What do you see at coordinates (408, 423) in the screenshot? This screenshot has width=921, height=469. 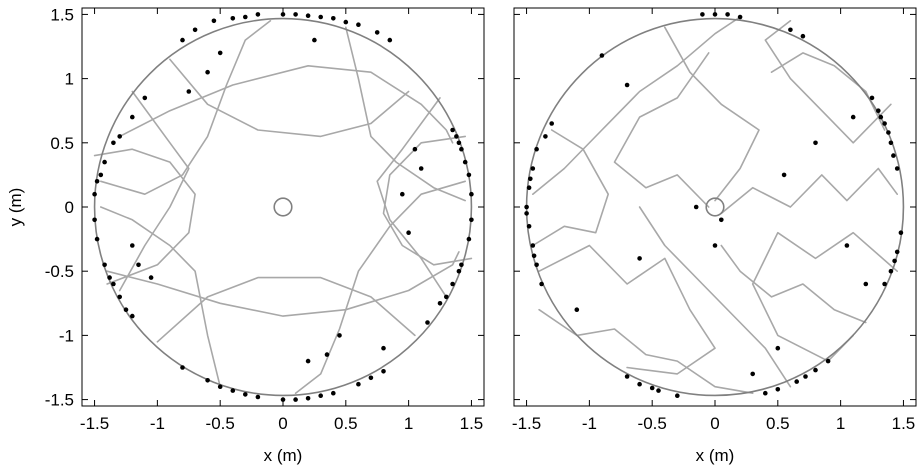 I see `left-x-tick-label-5: 1` at bounding box center [408, 423].